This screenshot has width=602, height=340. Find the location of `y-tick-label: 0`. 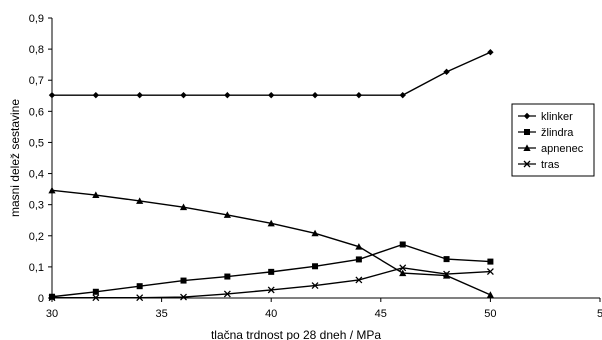

y-tick-label: 0 is located at coordinates (41, 299).